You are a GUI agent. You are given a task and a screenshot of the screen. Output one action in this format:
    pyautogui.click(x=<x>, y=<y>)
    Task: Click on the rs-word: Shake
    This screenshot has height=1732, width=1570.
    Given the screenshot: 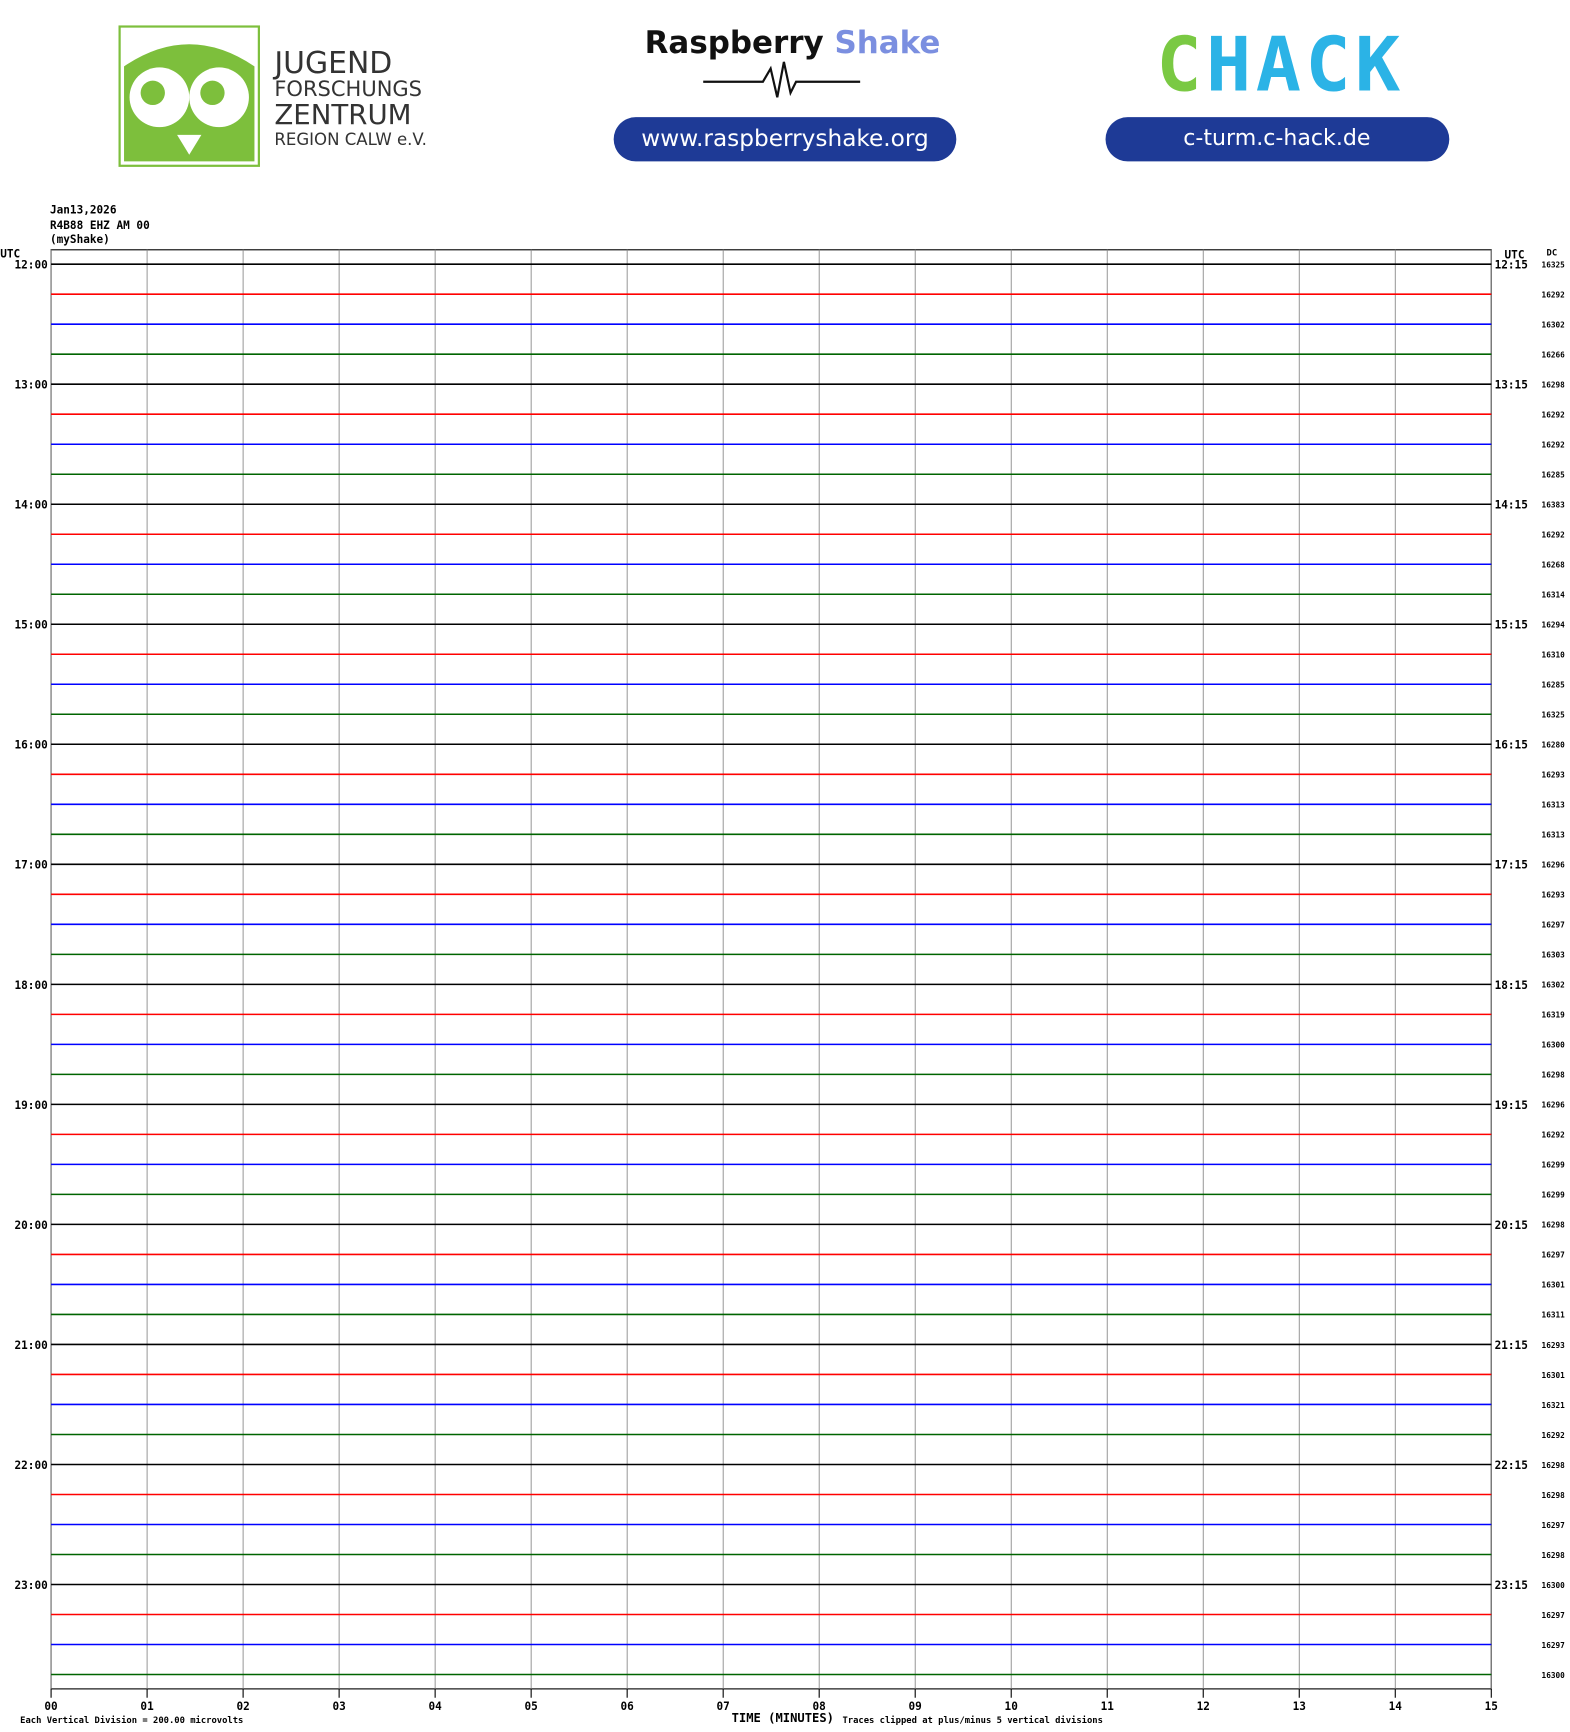 What is the action you would take?
    pyautogui.click(x=887, y=43)
    